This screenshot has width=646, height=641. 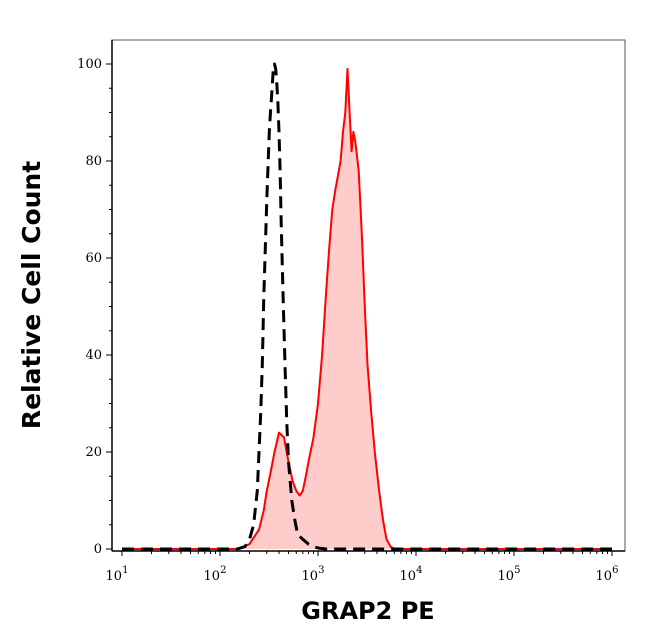 I want to click on y-axis: 0 20 40 60 80 100, so click(x=95, y=298).